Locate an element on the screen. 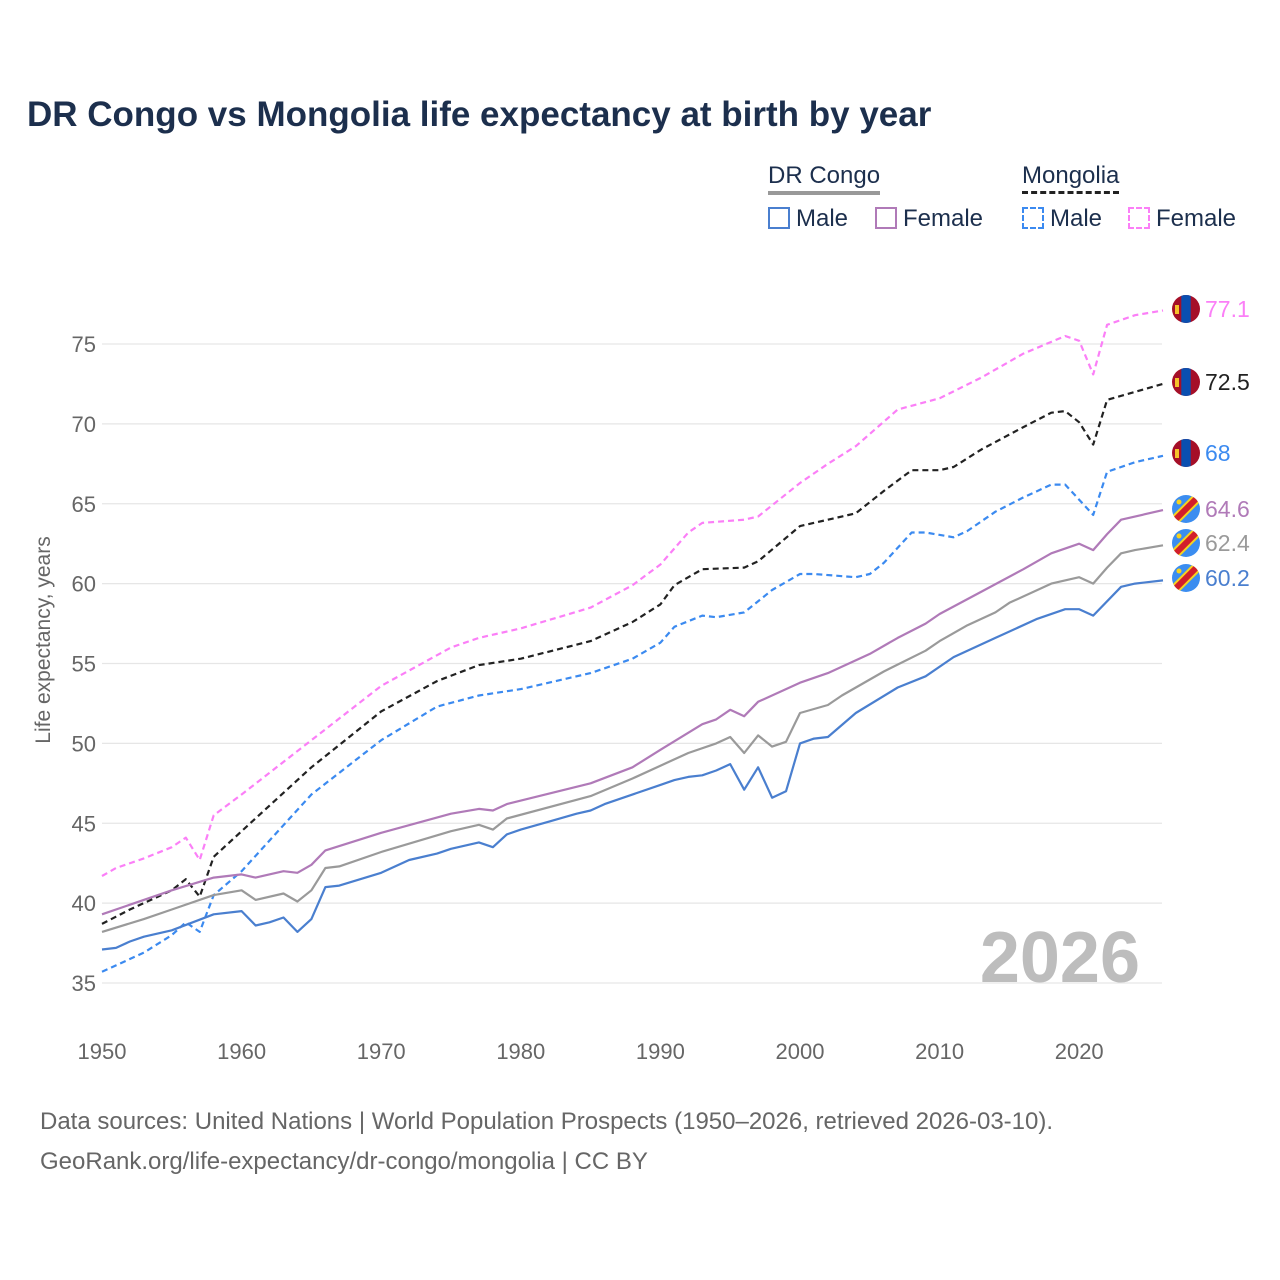 The height and width of the screenshot is (1280, 1280). x-tick-label: 1970 is located at coordinates (381, 1051).